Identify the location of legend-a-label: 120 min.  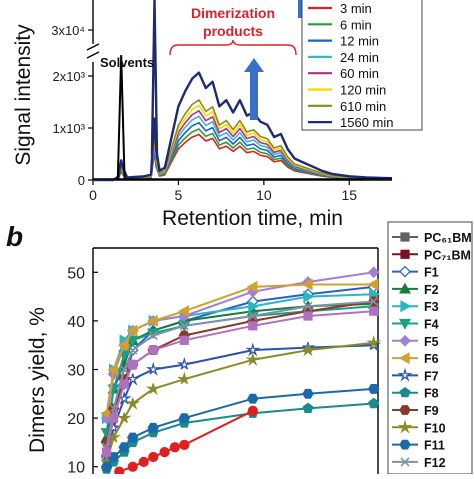
(363, 90).